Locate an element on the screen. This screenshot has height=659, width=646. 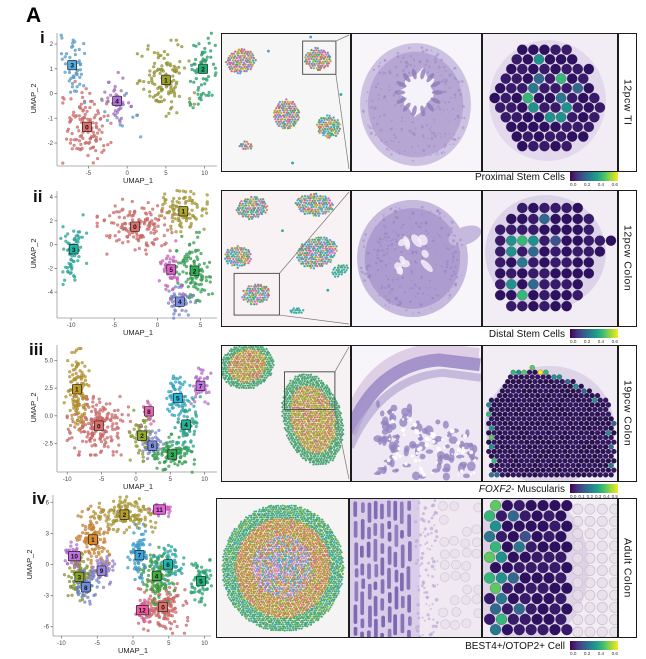
sample-label-strip-iv: Adult Colon is located at coordinates (627, 568).